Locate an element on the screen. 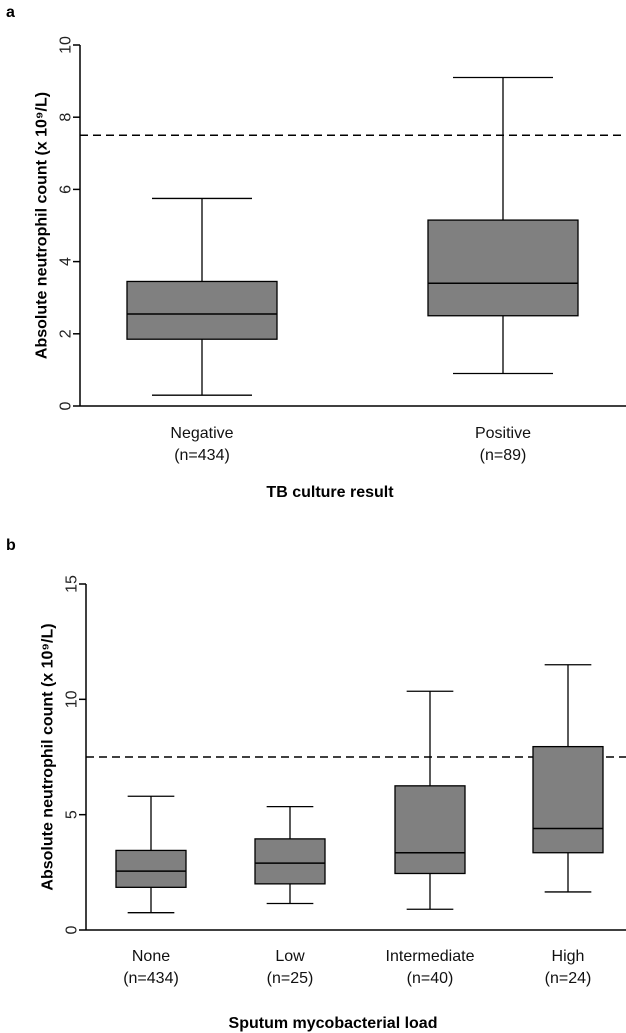 This screenshot has height=1033, width=626. category-n-label: (n=40) is located at coordinates (430, 978).